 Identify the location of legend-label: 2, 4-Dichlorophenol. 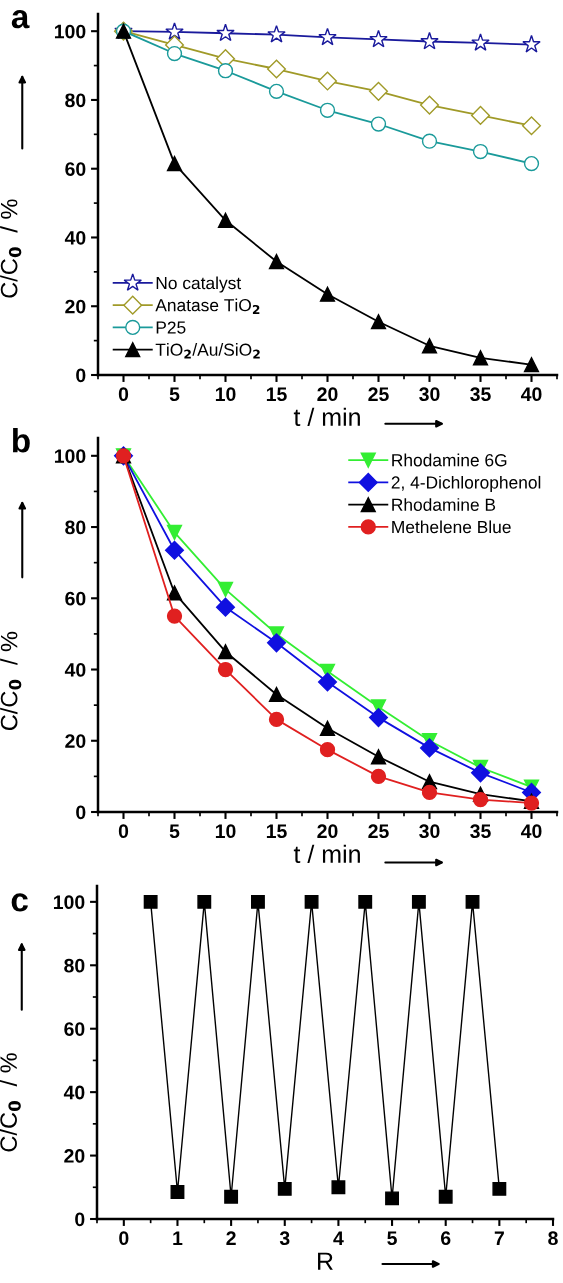
(466, 484).